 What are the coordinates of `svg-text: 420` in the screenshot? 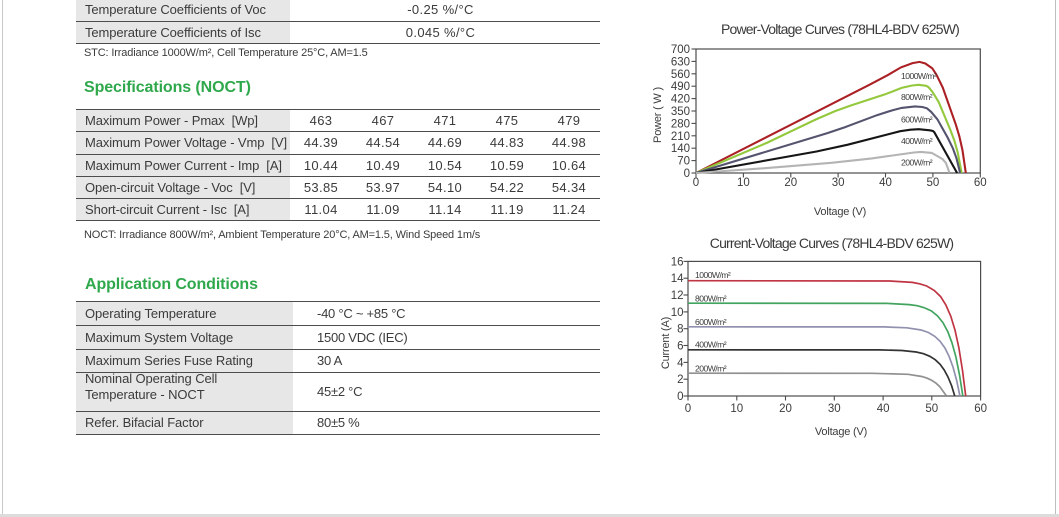 It's located at (680, 100).